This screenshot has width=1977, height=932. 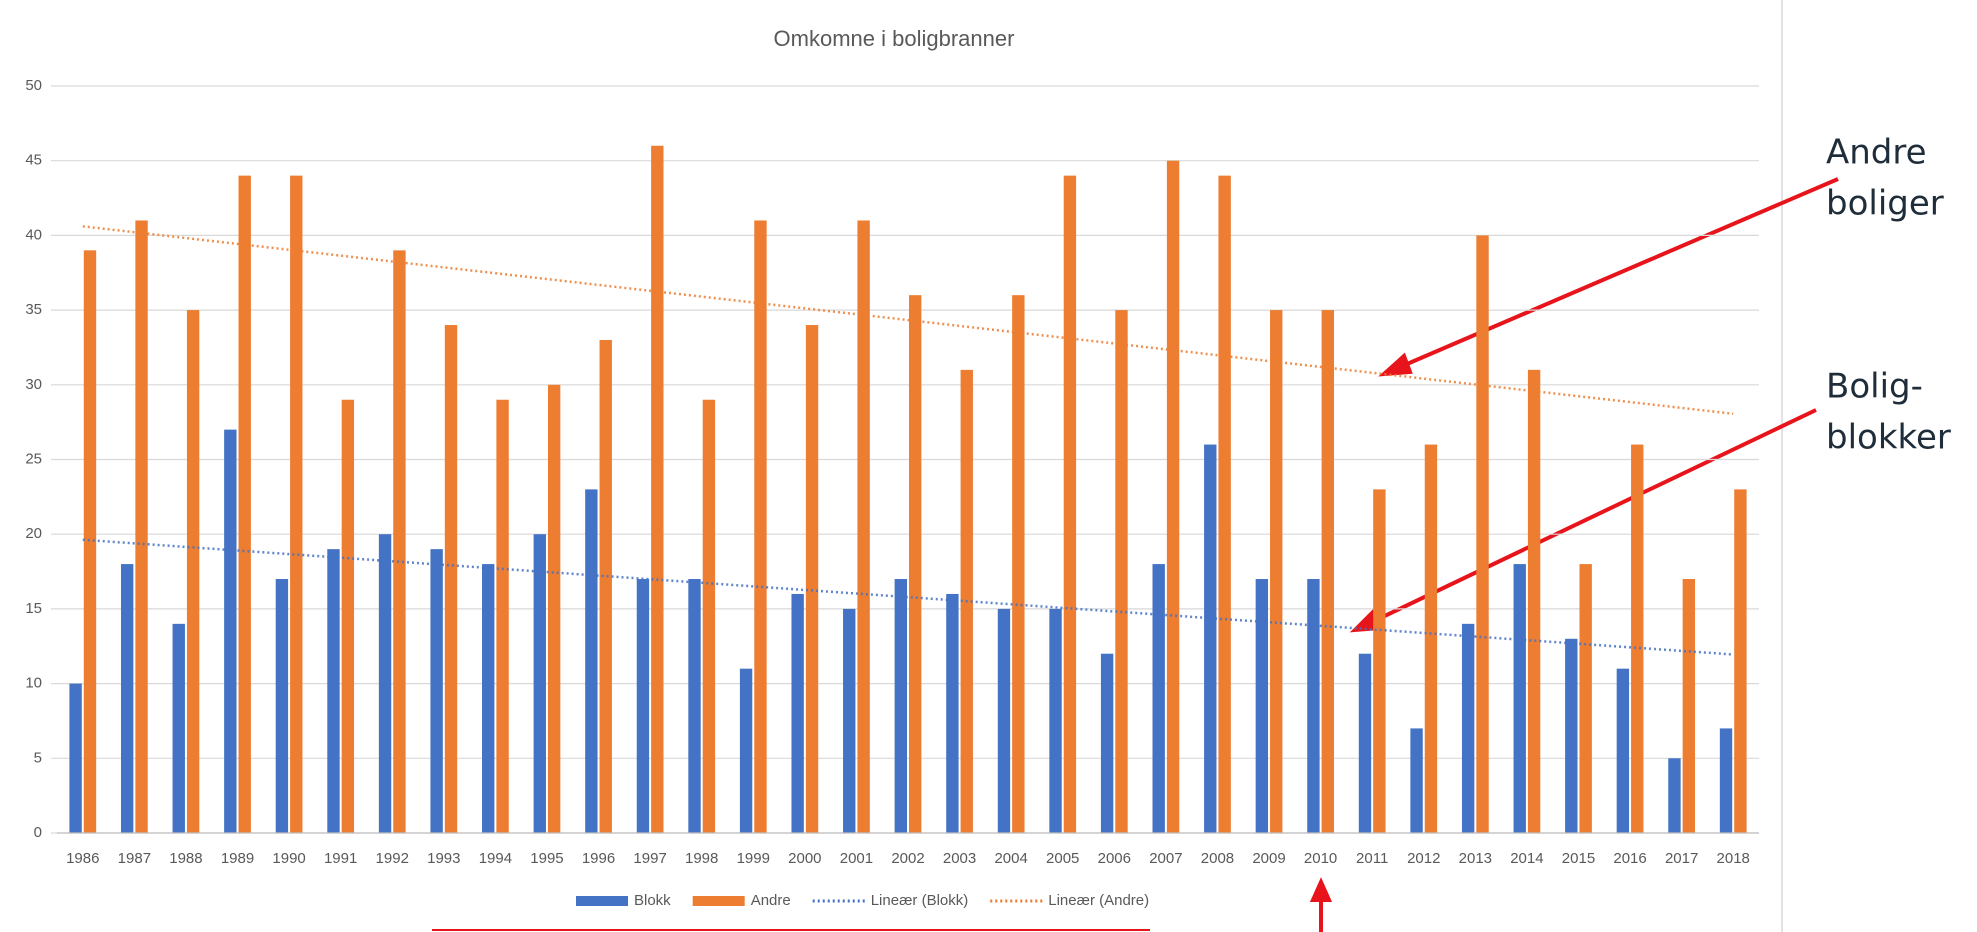 What do you see at coordinates (33, 85) in the screenshot?
I see `y-tick-label: 50` at bounding box center [33, 85].